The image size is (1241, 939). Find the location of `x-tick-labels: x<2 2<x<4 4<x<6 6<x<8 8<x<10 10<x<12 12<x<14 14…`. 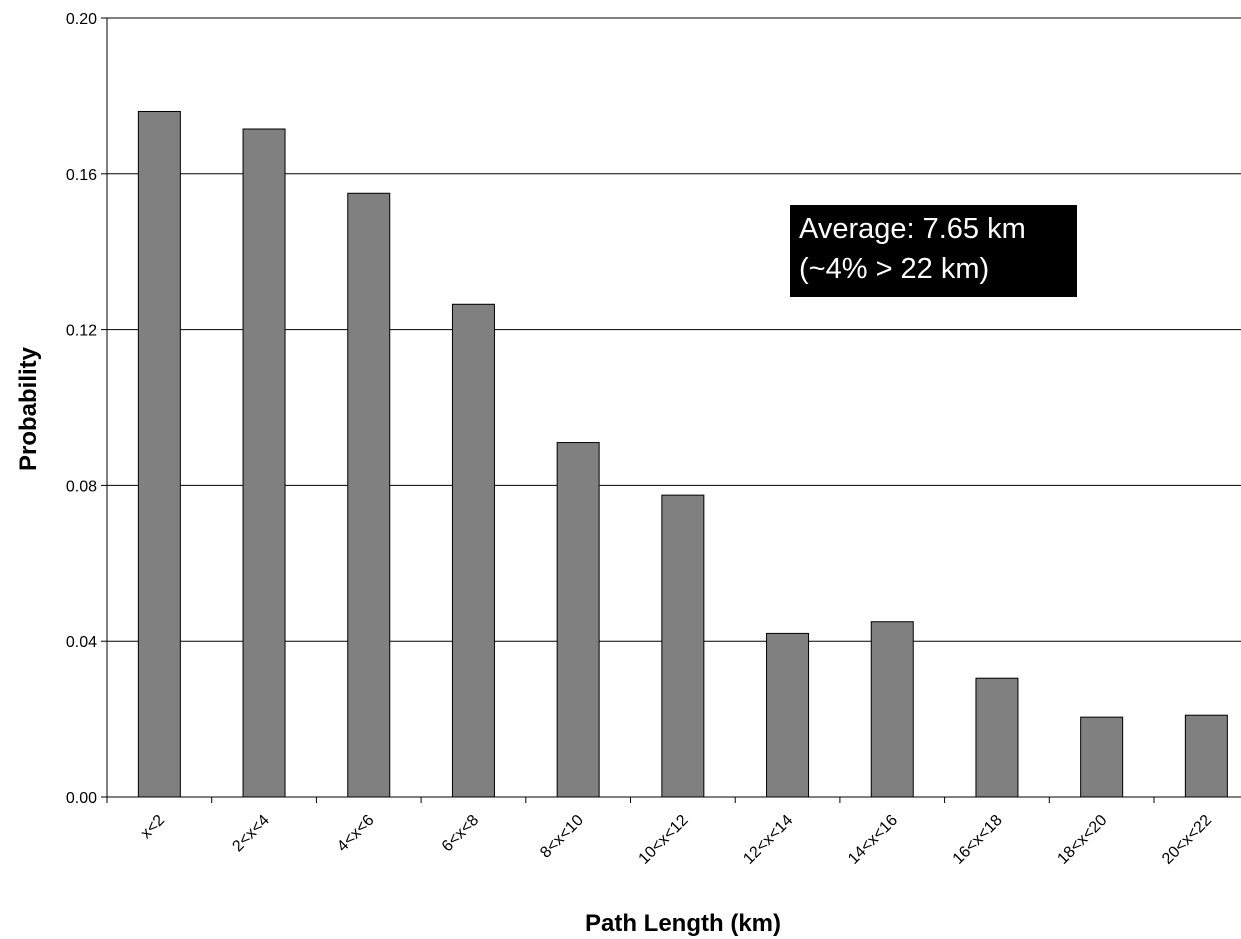

x-tick-labels: x<2 2<x<4 4<x<6 6<x<8 8<x<10 10<x<12 12<x<14 14… is located at coordinates (677, 840).